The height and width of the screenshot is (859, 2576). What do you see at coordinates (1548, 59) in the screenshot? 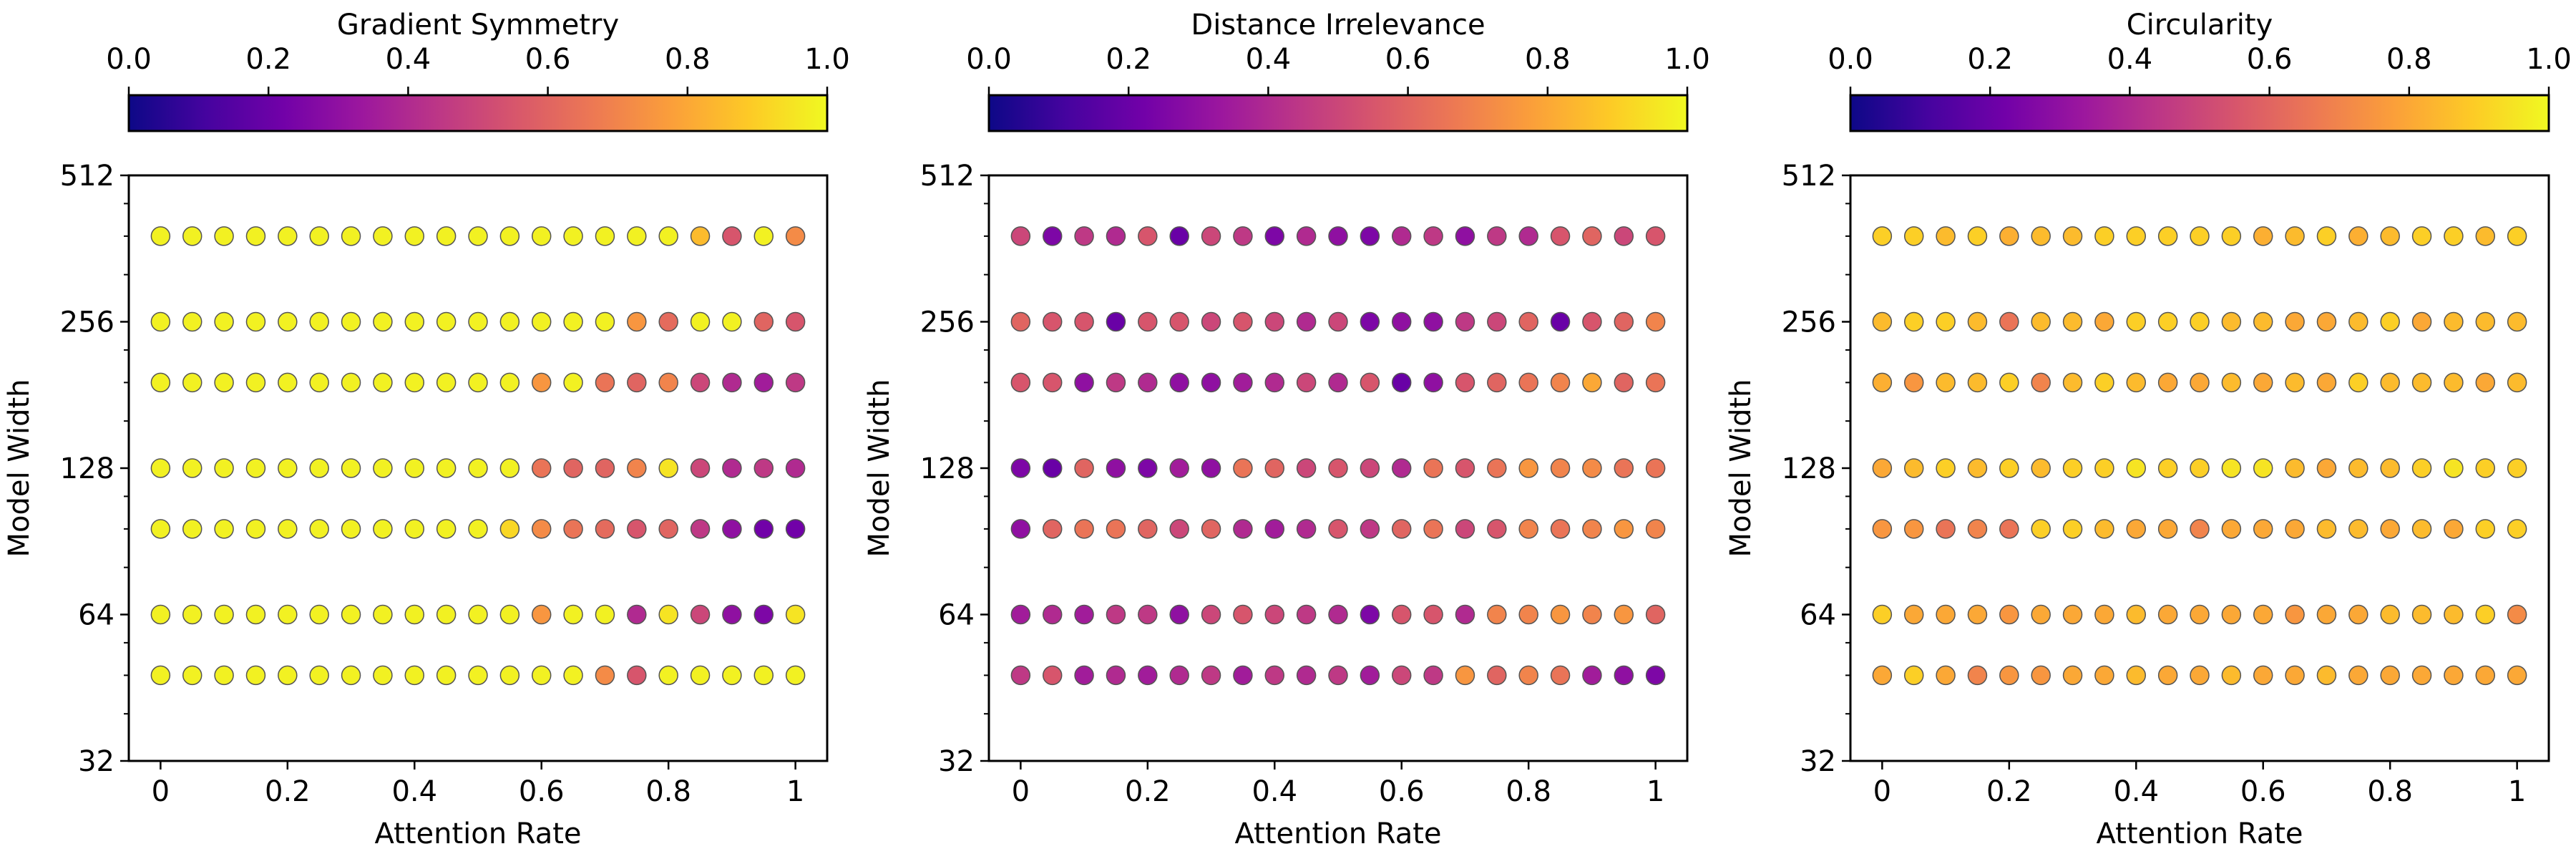
I see `colorbar-tick-label: 0.8` at bounding box center [1548, 59].